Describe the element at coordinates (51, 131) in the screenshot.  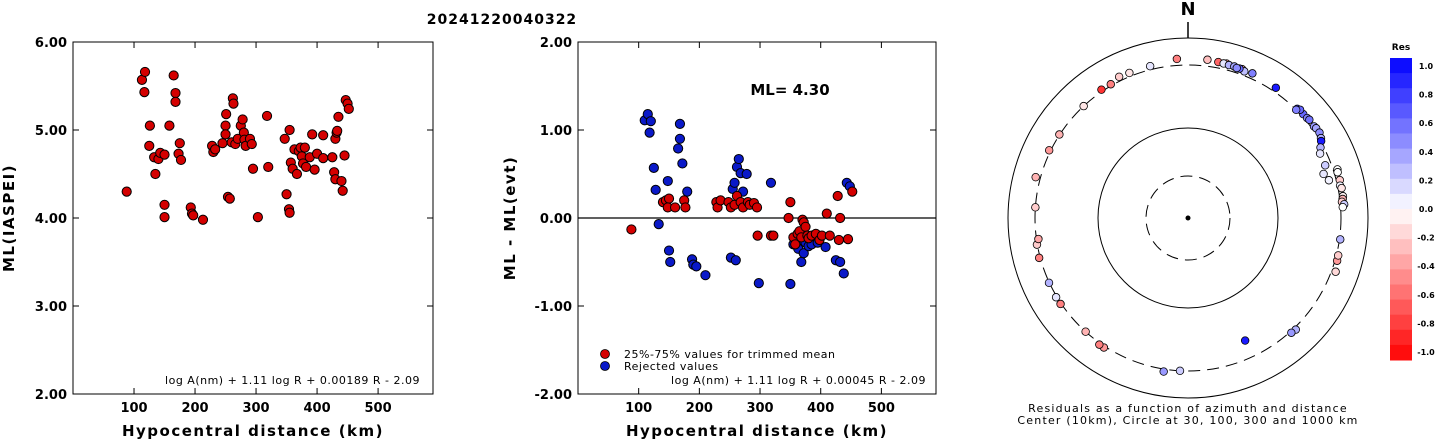
I see `y-tick-label: 5.00` at that location.